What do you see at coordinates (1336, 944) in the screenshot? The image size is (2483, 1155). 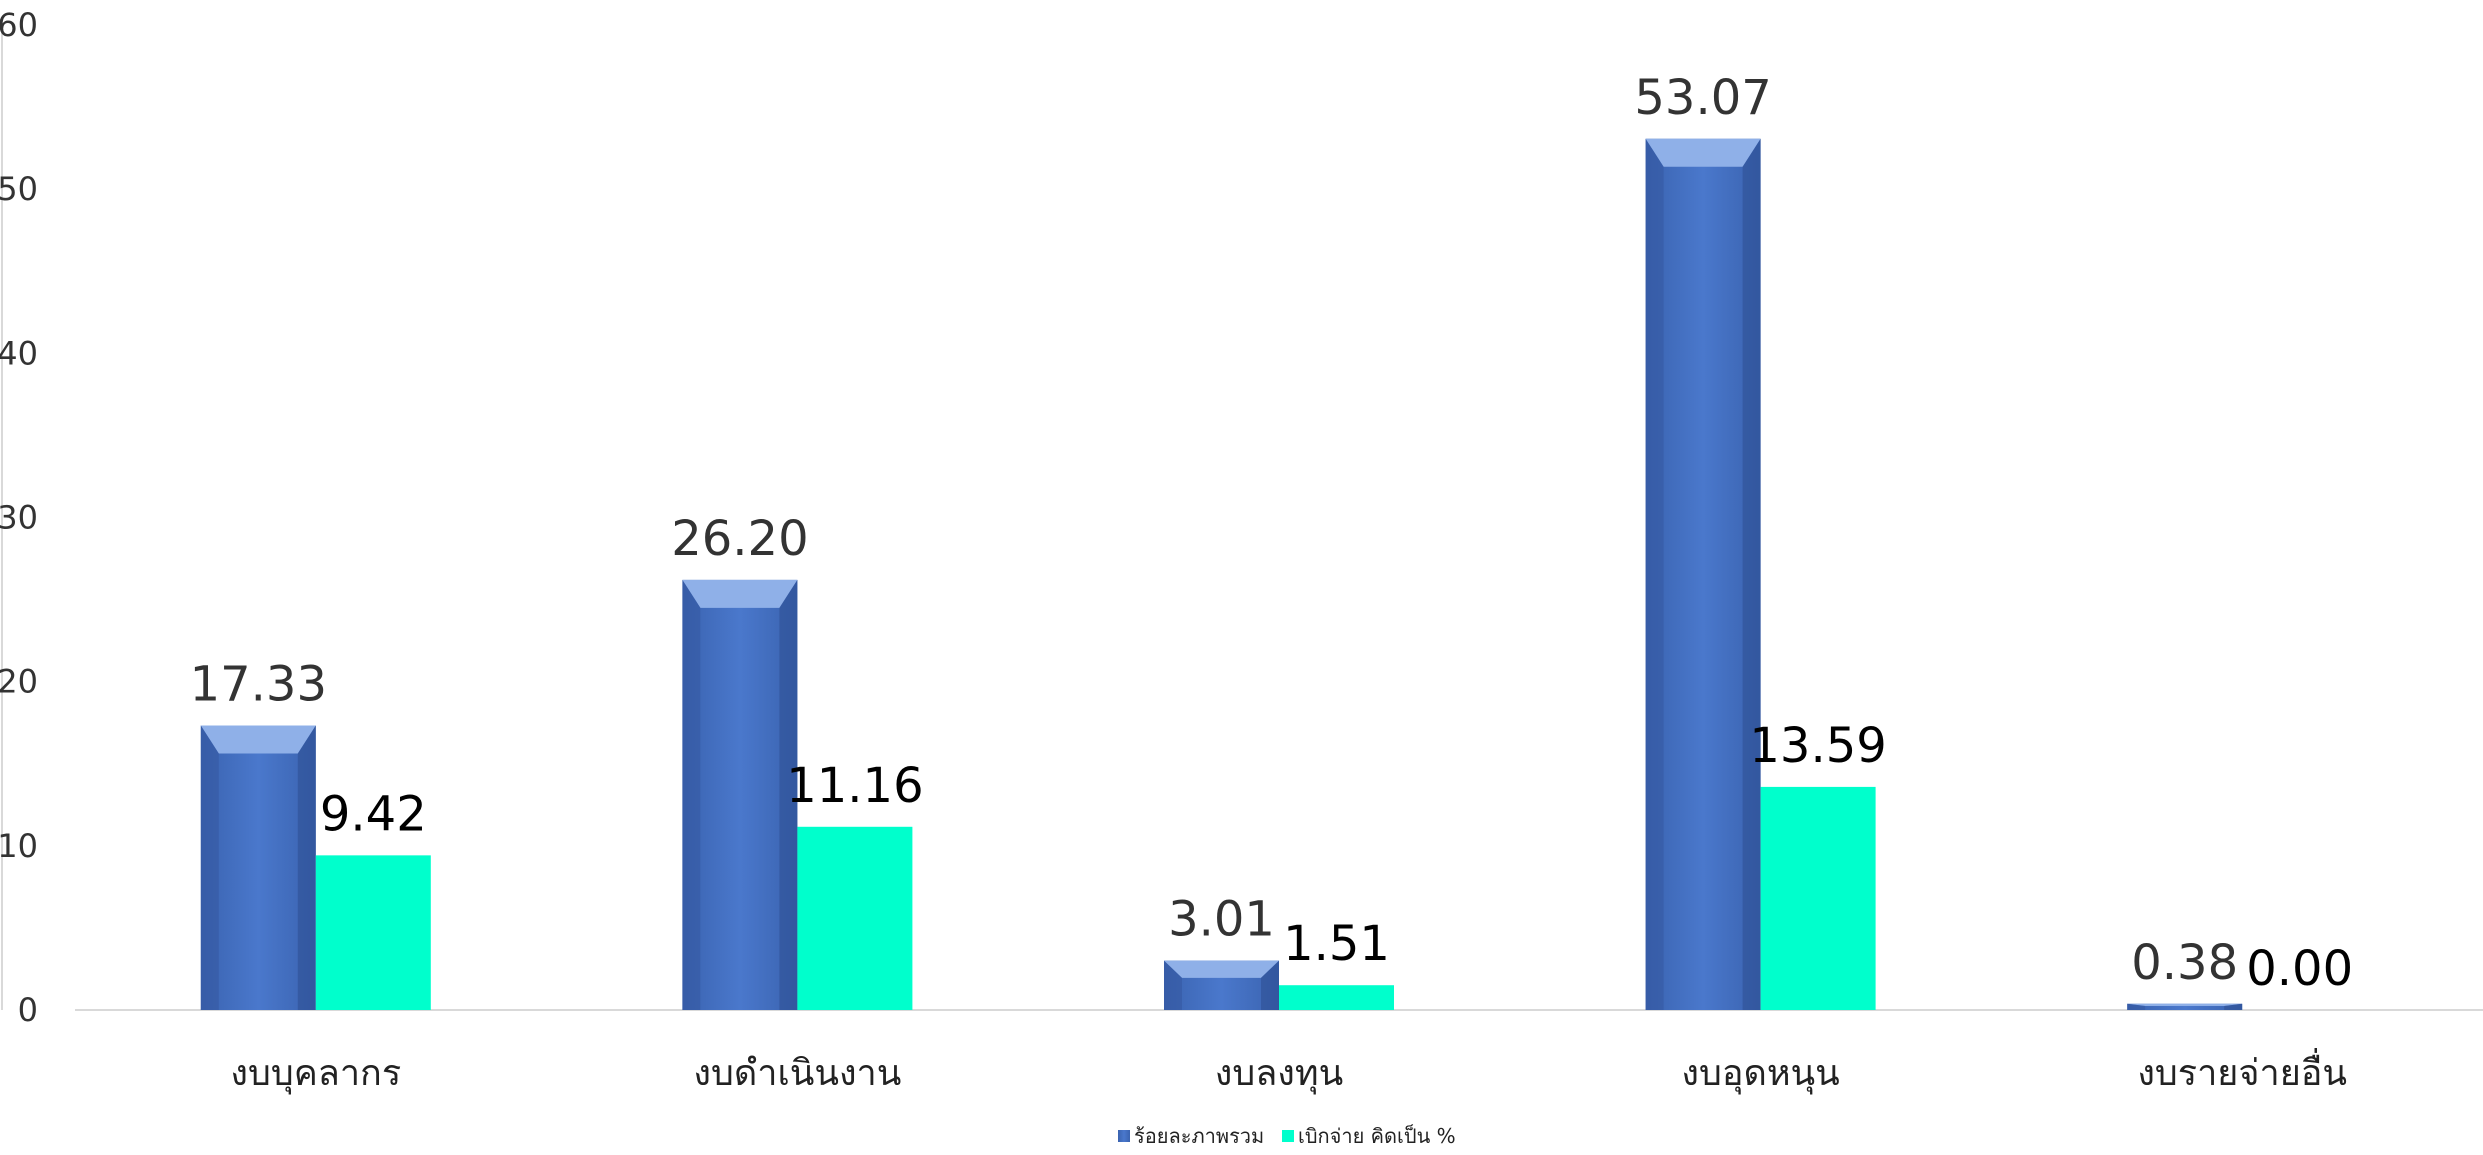 I see `data-label-series2: 1.51` at bounding box center [1336, 944].